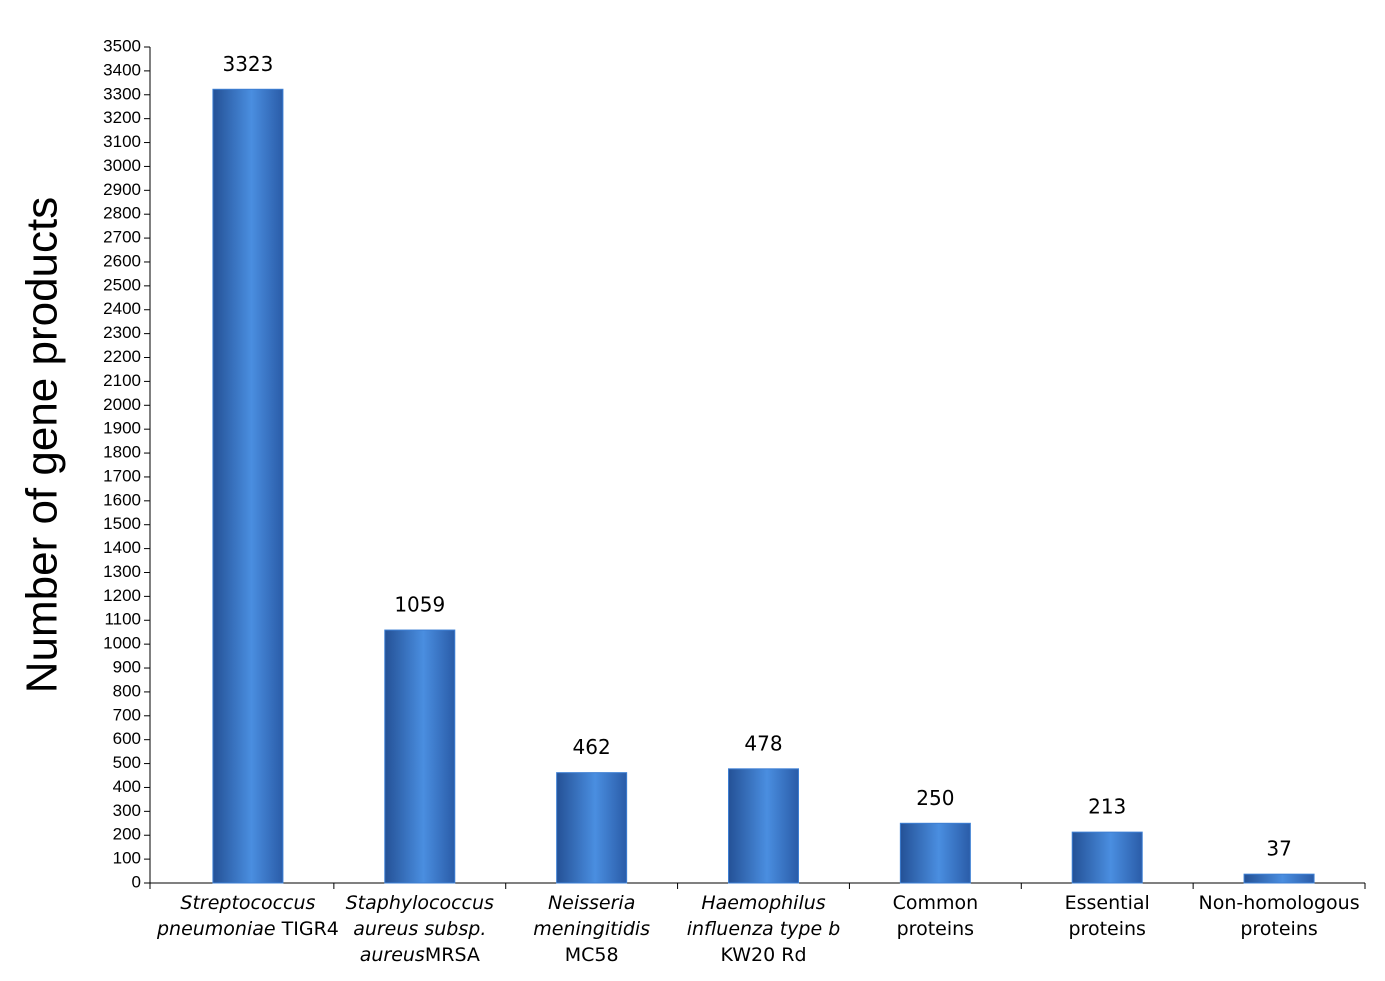  I want to click on y-tick-label: 3500, so click(122, 45).